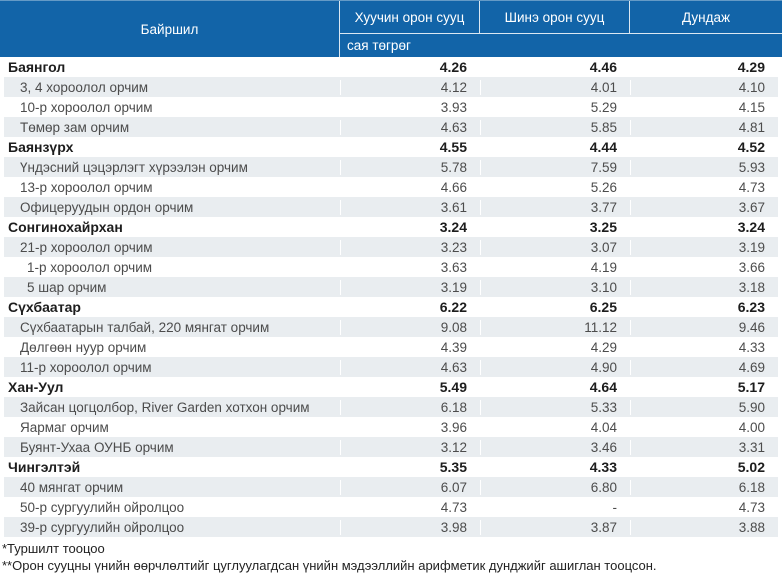  I want to click on table-row: Баянзүрх 4.55 4.44 4.52, so click(391, 147).